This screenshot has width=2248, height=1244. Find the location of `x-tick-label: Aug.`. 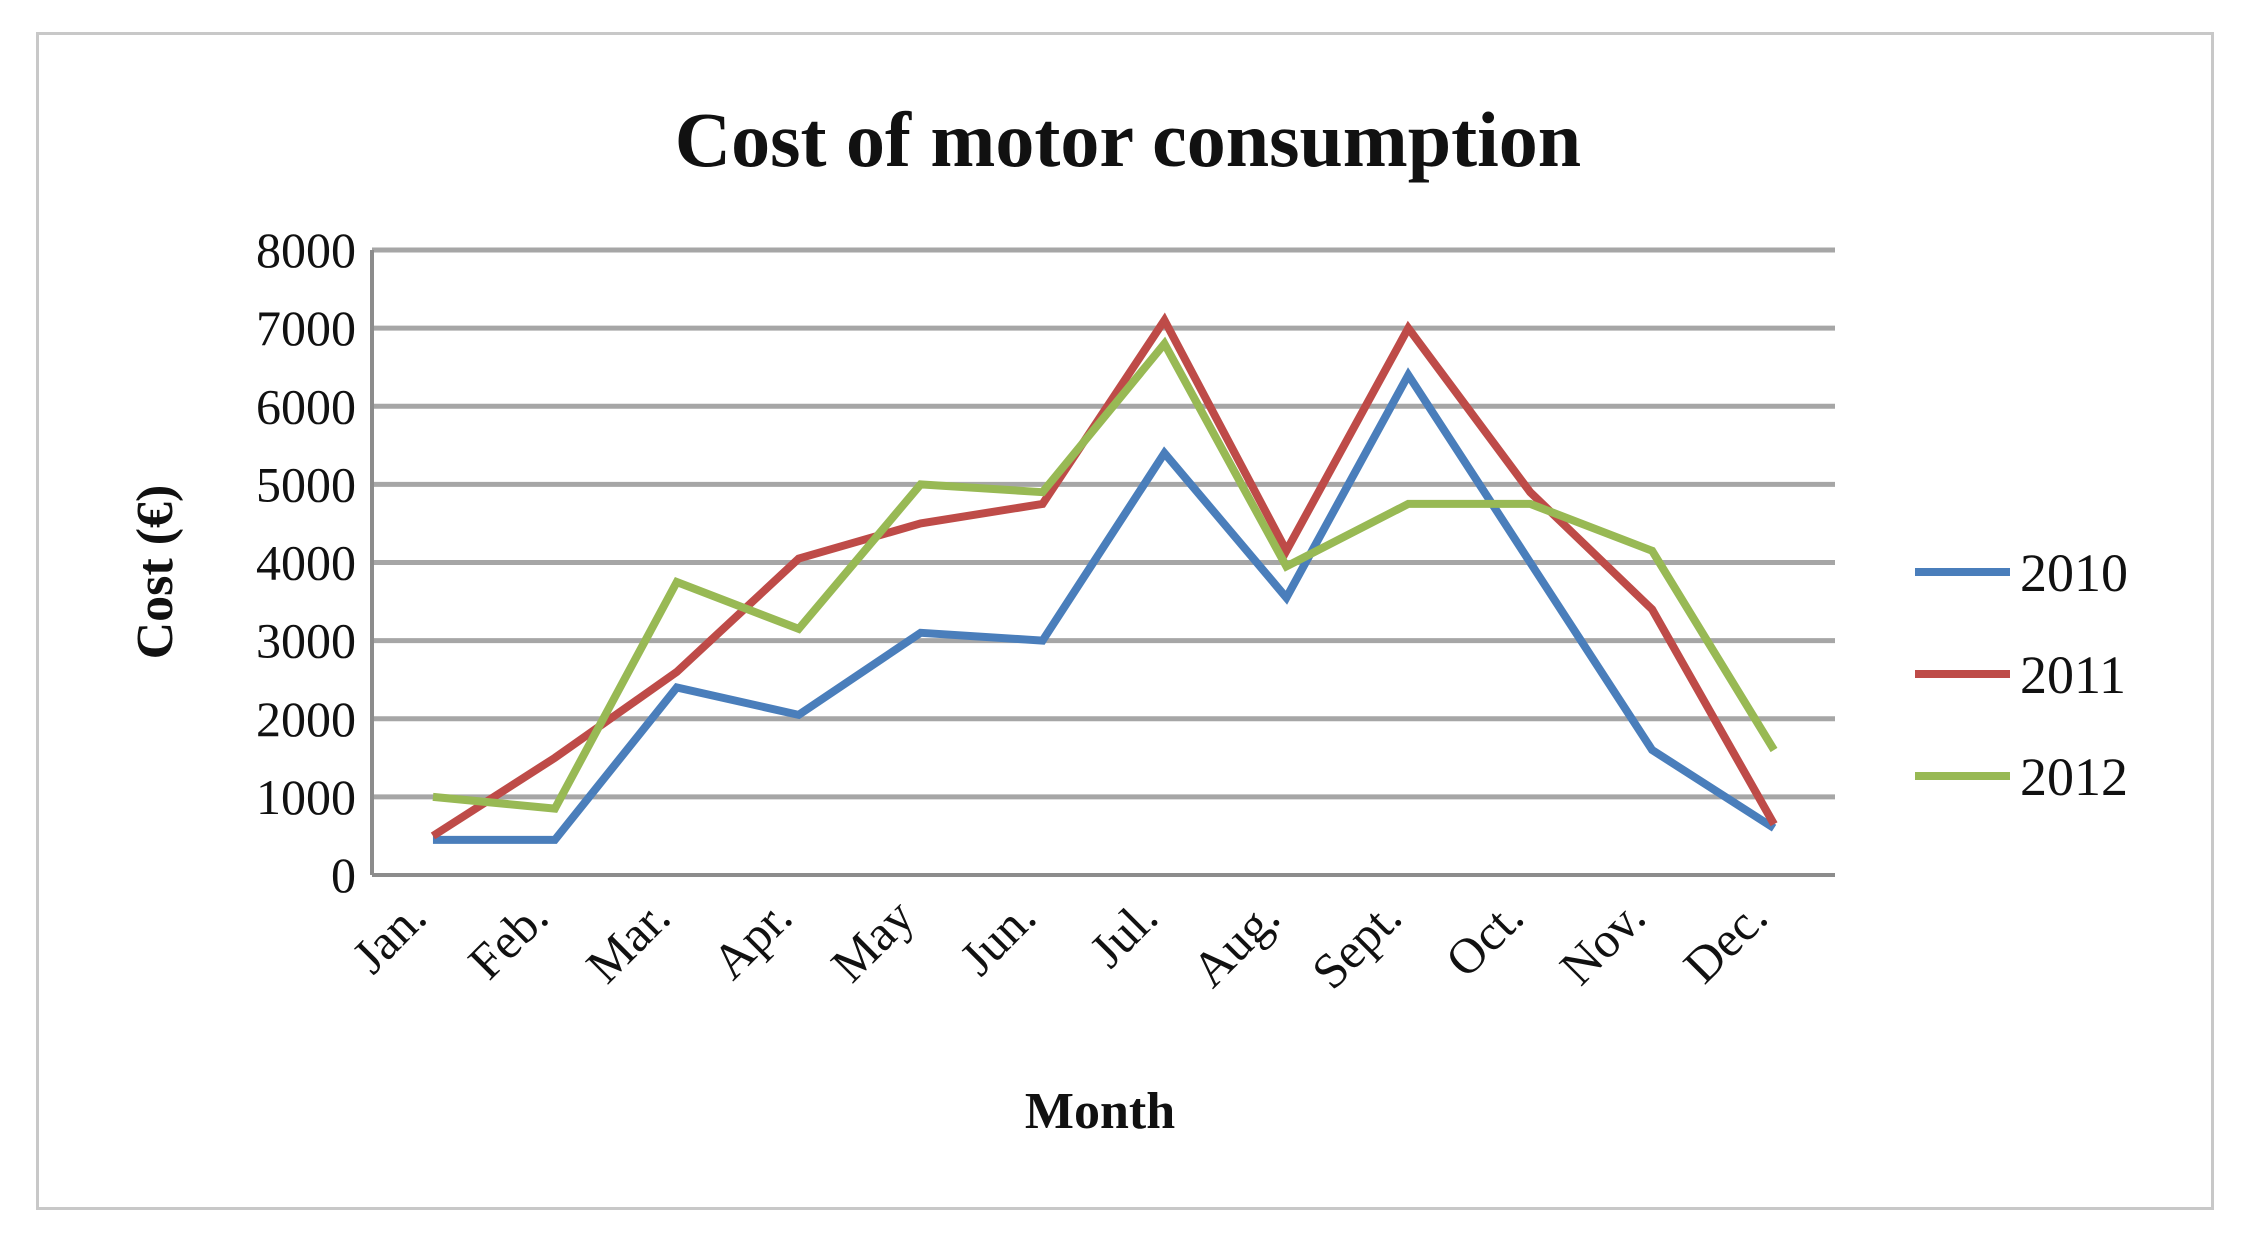

x-tick-label: Aug. is located at coordinates (1235, 942).